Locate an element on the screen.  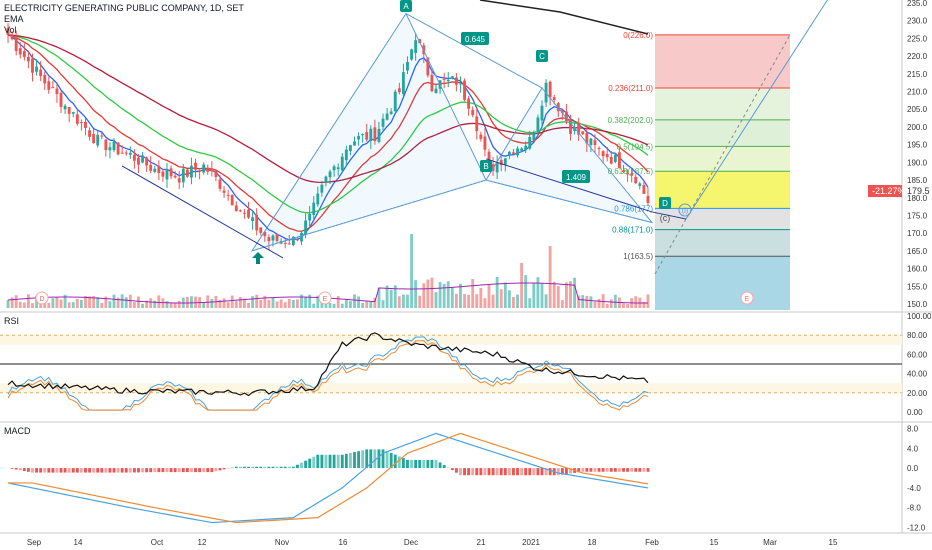
time-axis: Sep 14 Oct 12 Nov 16 Dec 21 2021 18 Feb 15 Mar 15 is located at coordinates (432, 542).